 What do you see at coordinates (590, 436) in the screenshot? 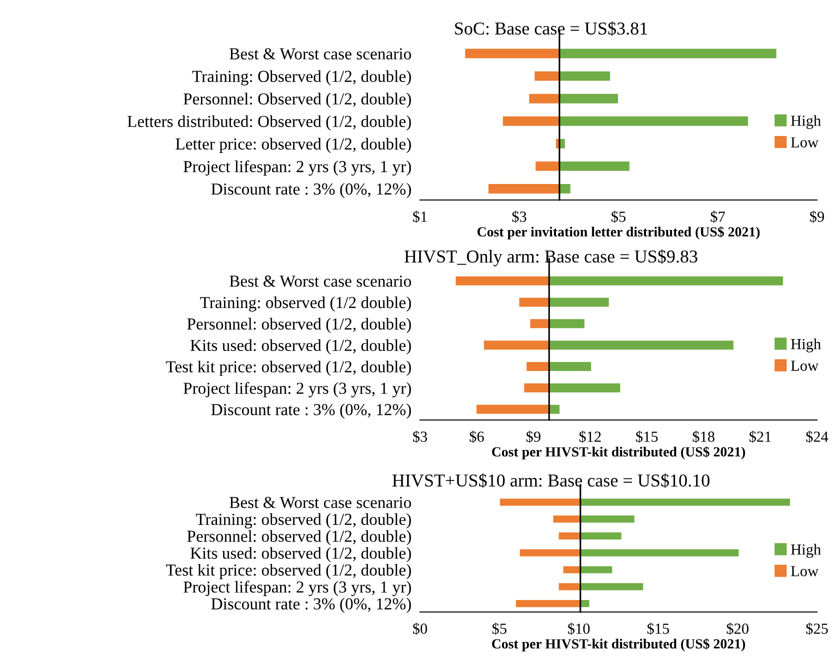
I see `x-tick-label: $12` at bounding box center [590, 436].